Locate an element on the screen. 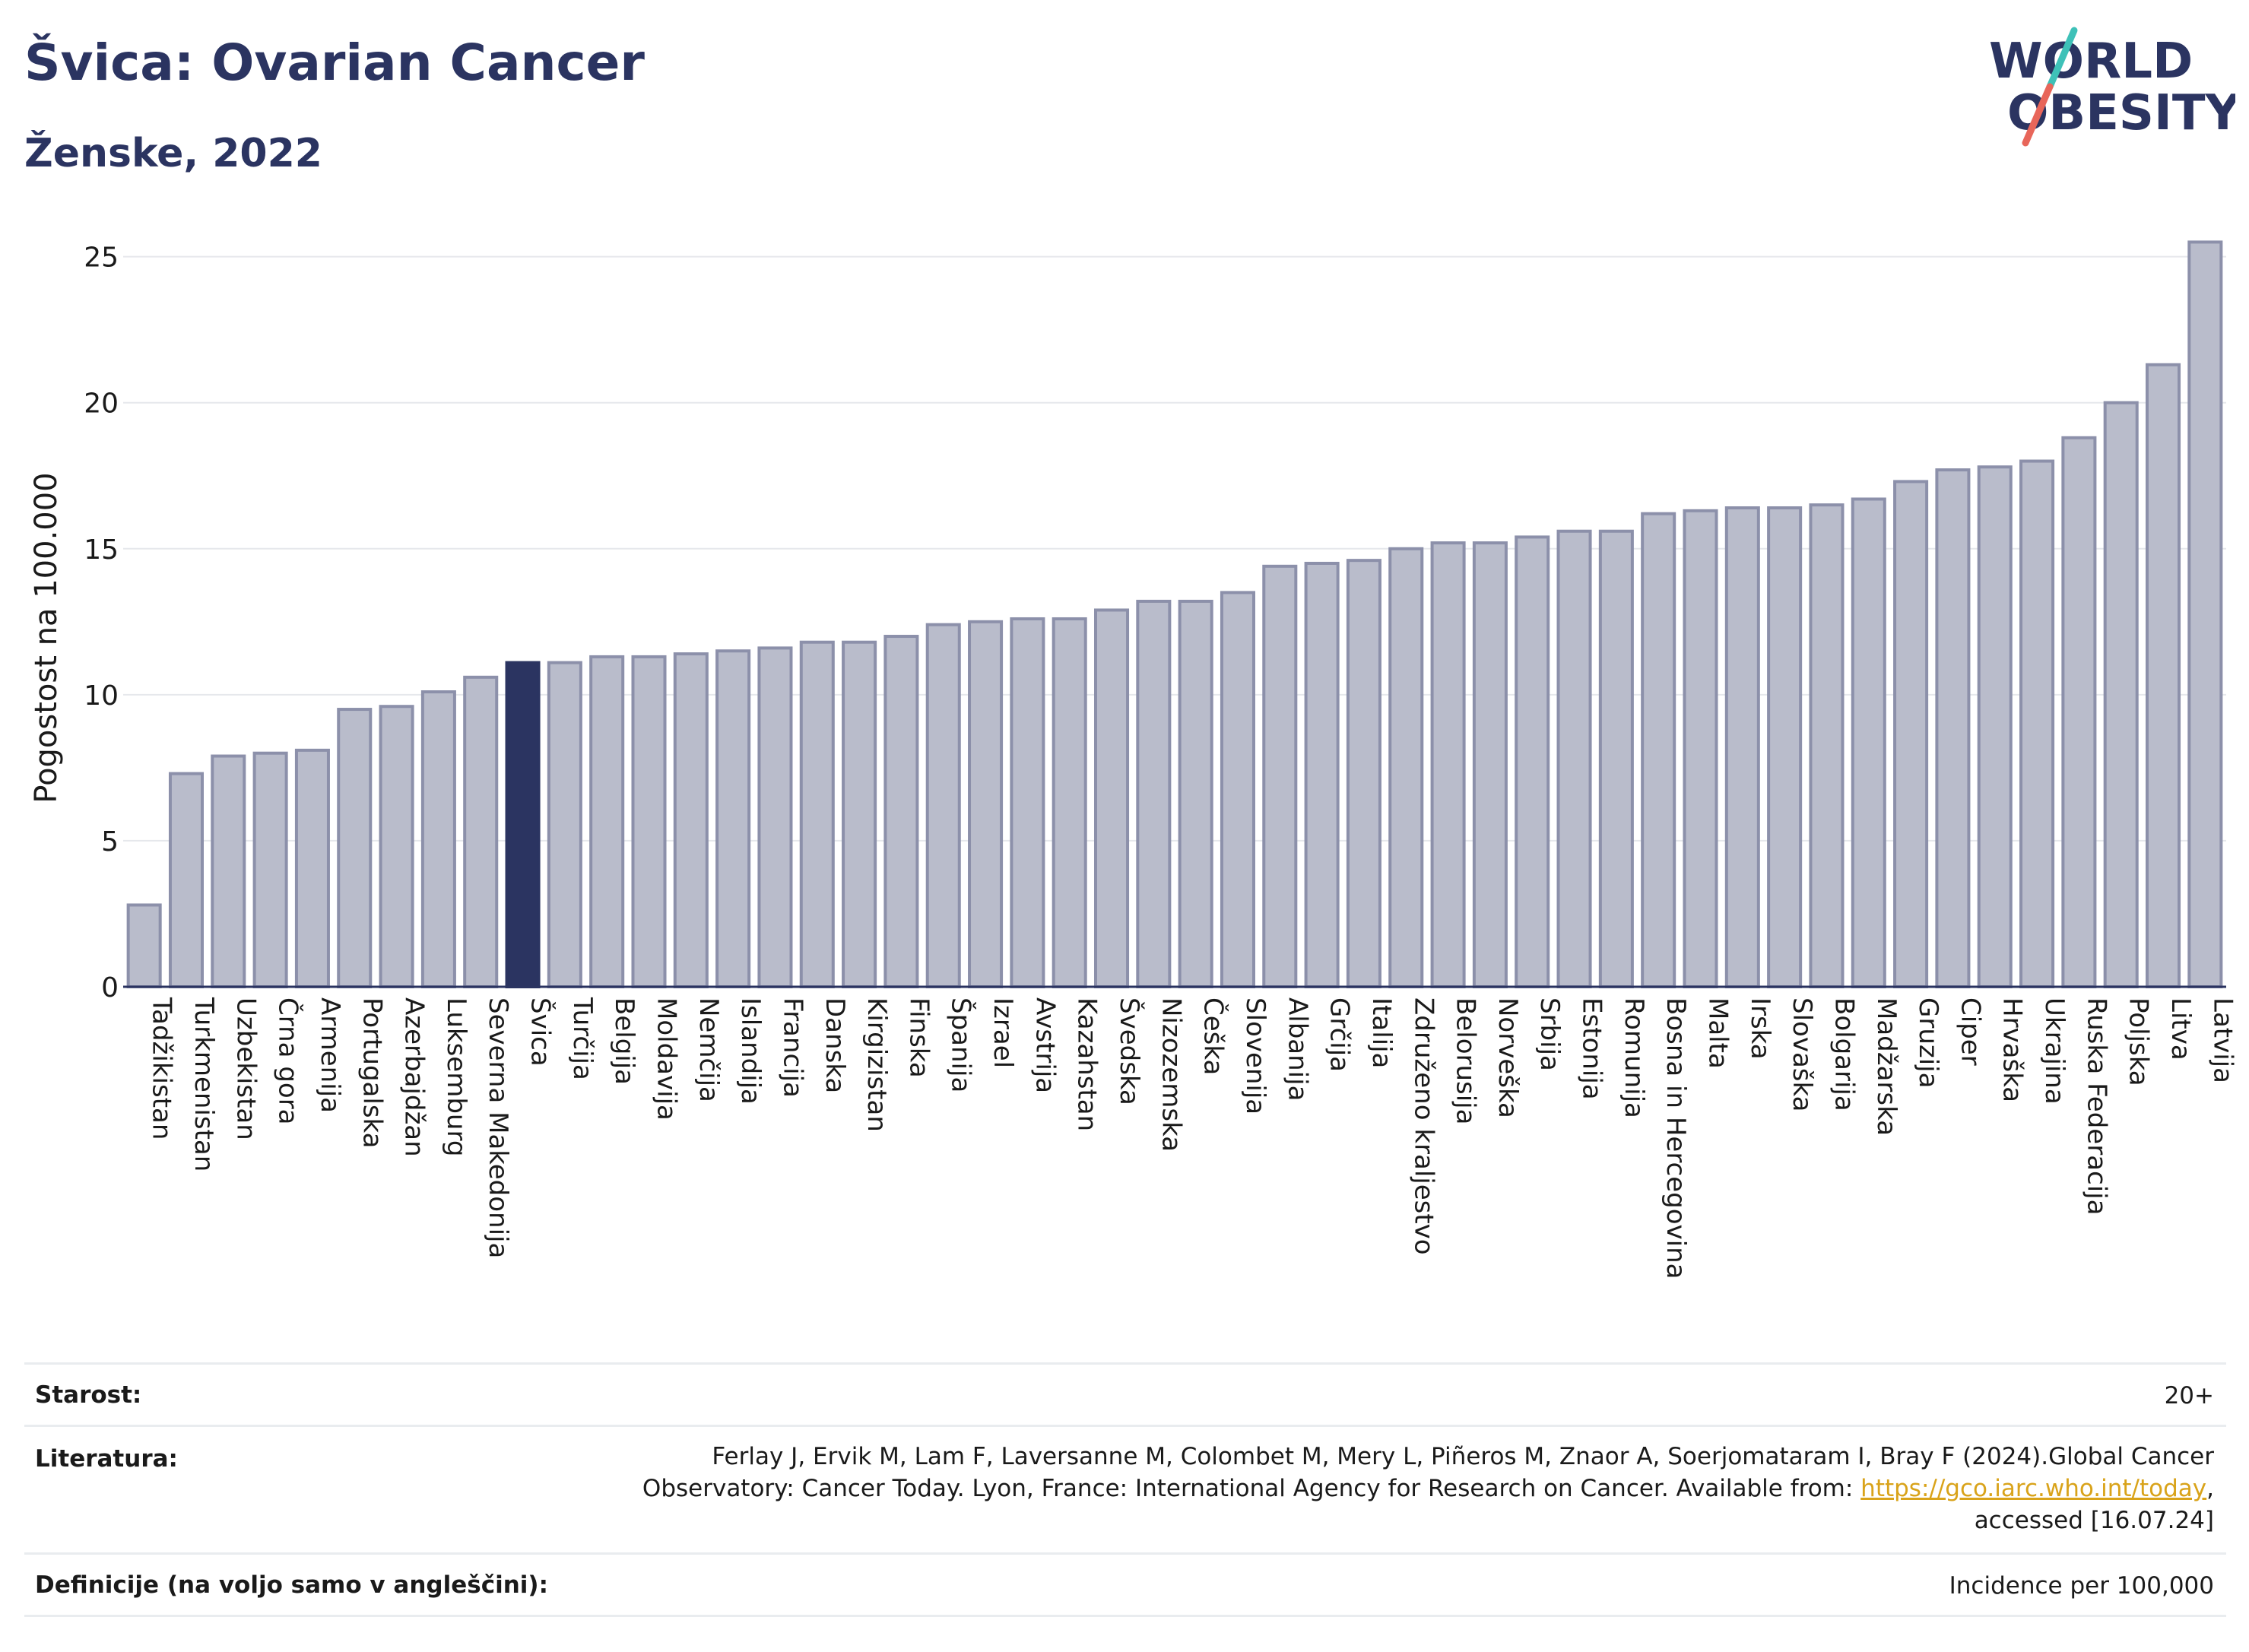 This screenshot has width=2249, height=1652. x-tick-label: Moldavija is located at coordinates (667, 1059).